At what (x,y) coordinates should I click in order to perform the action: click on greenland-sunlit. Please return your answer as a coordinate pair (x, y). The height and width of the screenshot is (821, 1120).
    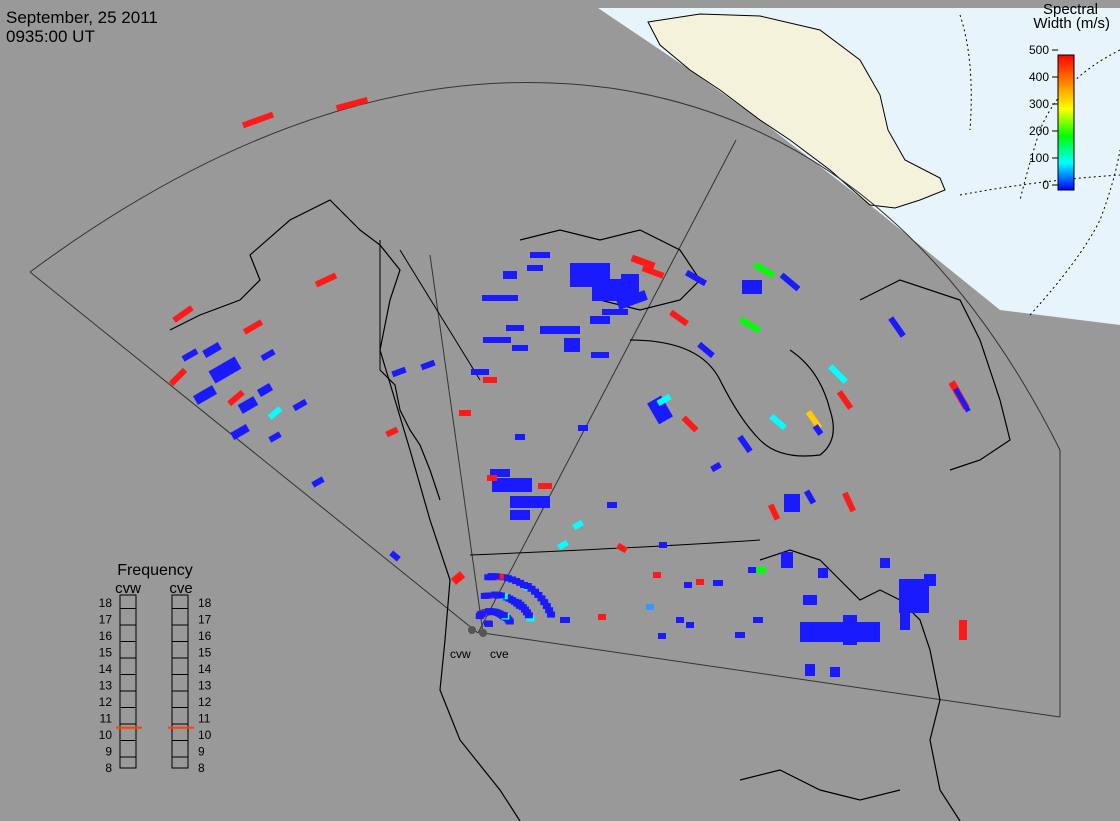
    Looking at the image, I should click on (796, 111).